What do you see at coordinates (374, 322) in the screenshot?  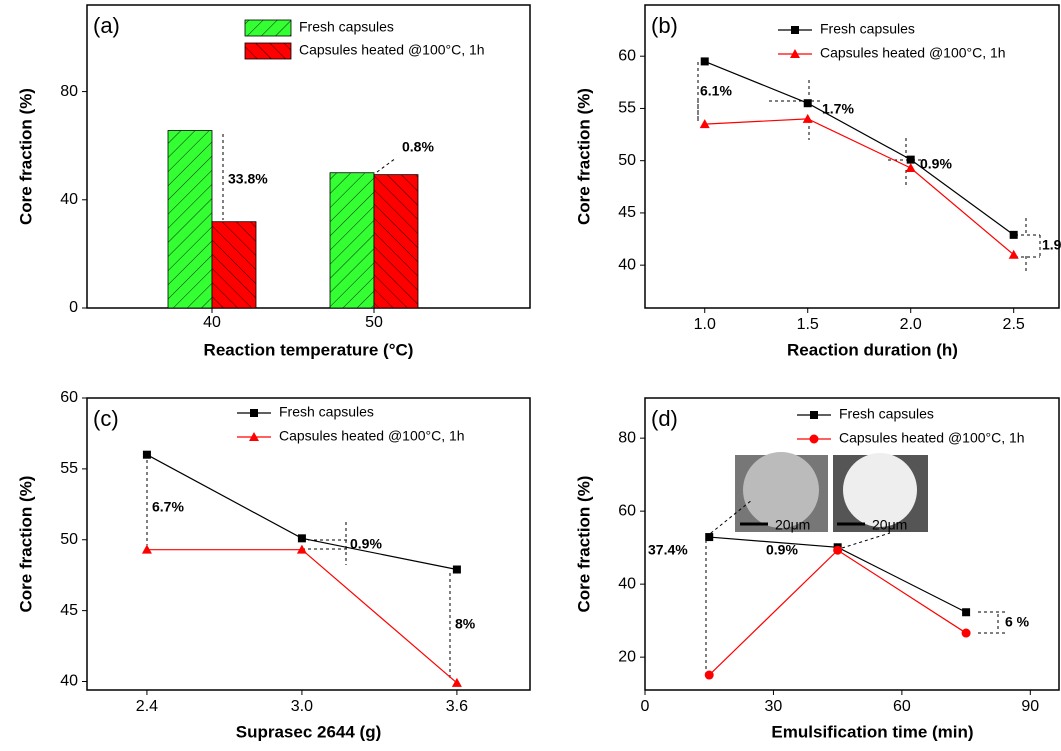 I see `x-tick-label: 50` at bounding box center [374, 322].